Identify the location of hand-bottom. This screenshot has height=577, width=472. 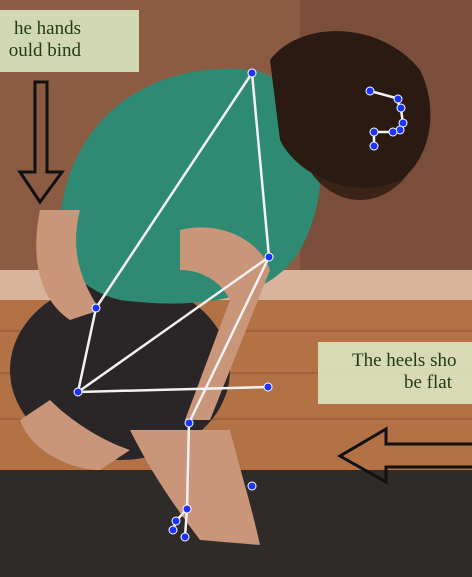
(75, 435).